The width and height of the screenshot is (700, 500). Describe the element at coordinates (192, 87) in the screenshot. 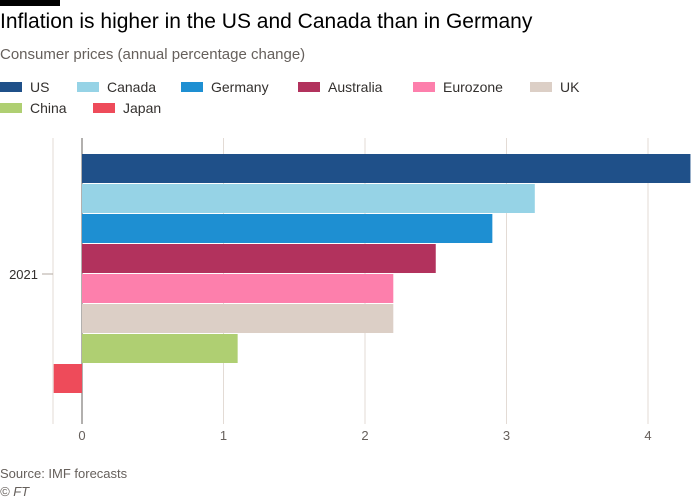

I see `legend-swatch-germany` at that location.